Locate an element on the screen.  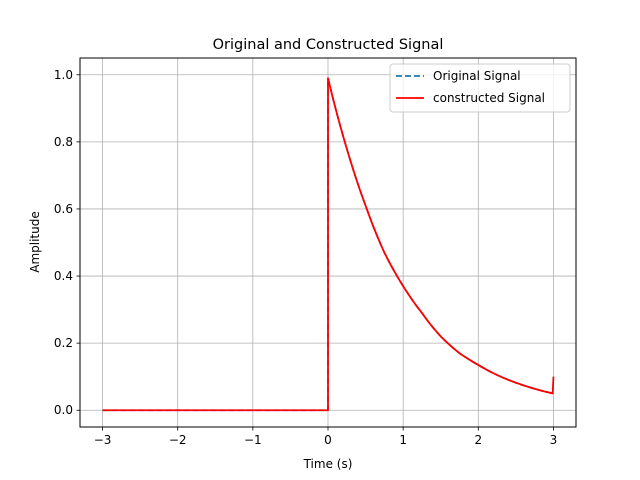
x-tick-label: 1 is located at coordinates (403, 440).